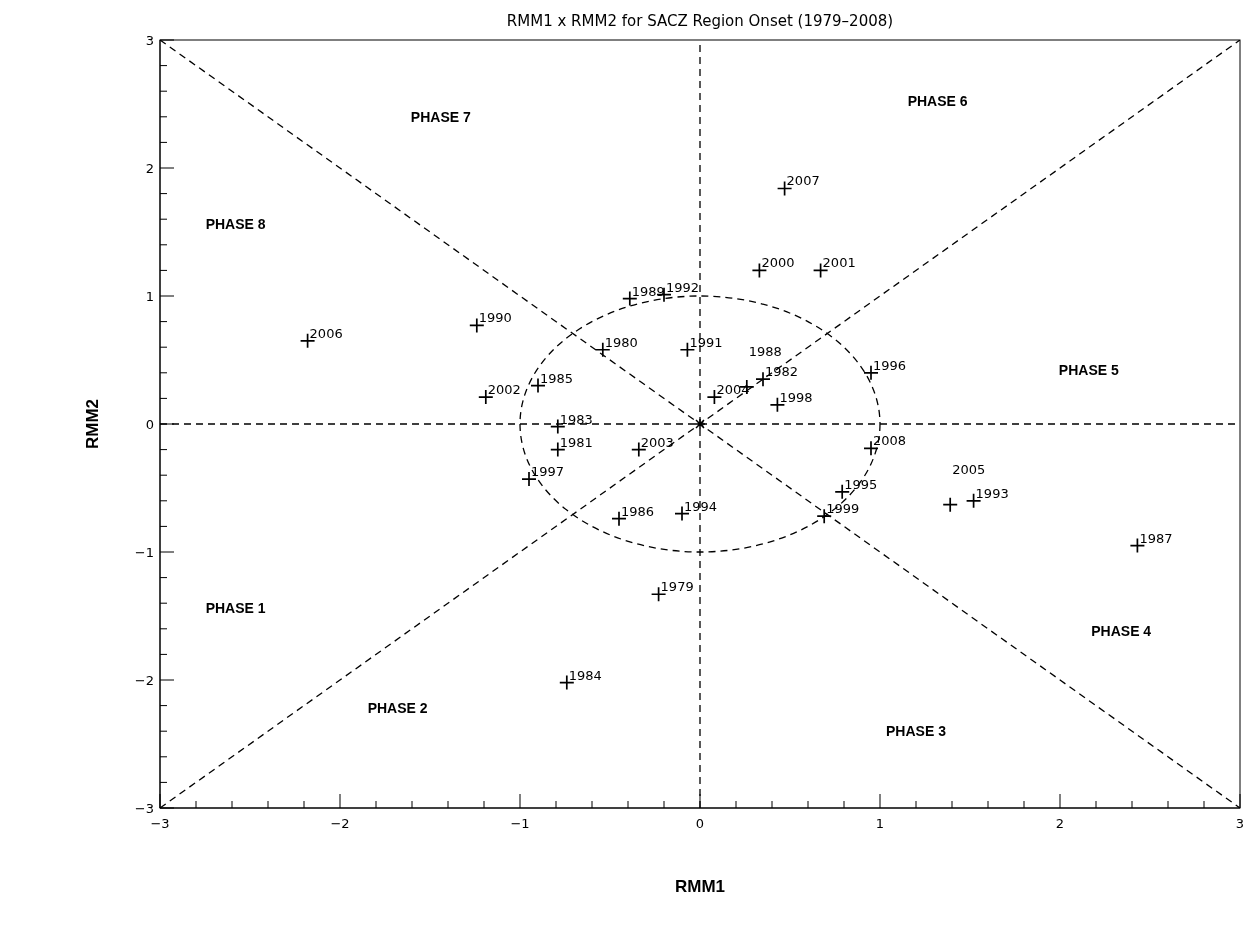 This screenshot has width=1258, height=932. Describe the element at coordinates (149, 40) in the screenshot. I see `y-tick-label: 3` at that location.